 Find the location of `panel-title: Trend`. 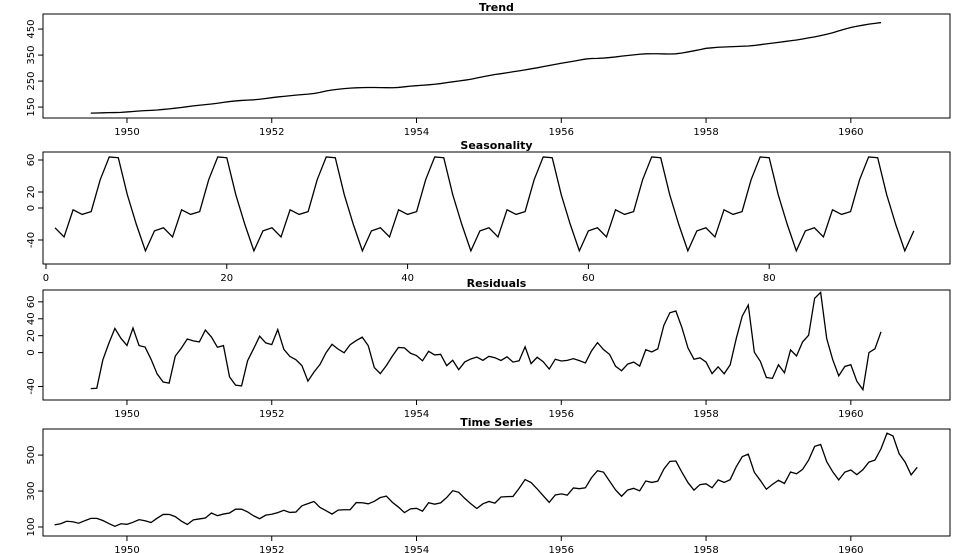

panel-title: Trend is located at coordinates (496, 7).